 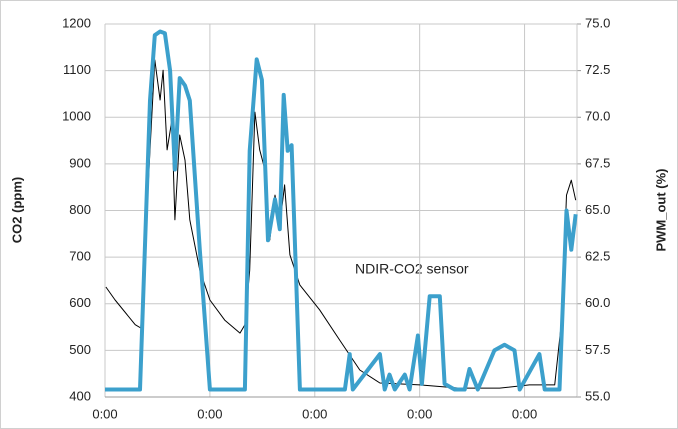 What do you see at coordinates (597, 69) in the screenshot?
I see `y2-tick-label: 72.5` at bounding box center [597, 69].